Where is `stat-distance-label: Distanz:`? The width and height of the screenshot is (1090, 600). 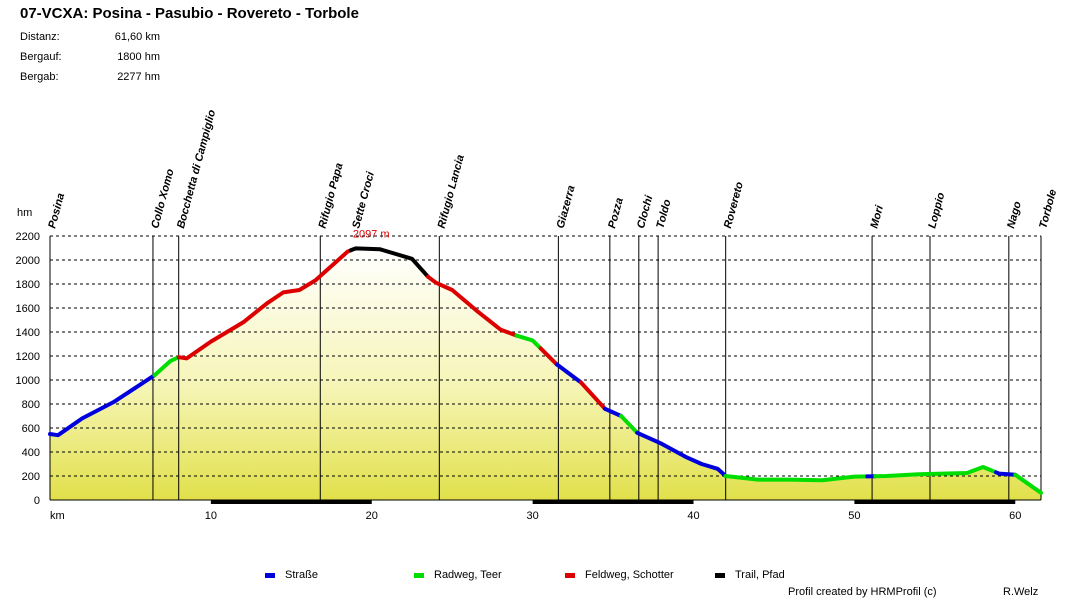
stat-distance-label: Distanz: is located at coordinates (40, 37).